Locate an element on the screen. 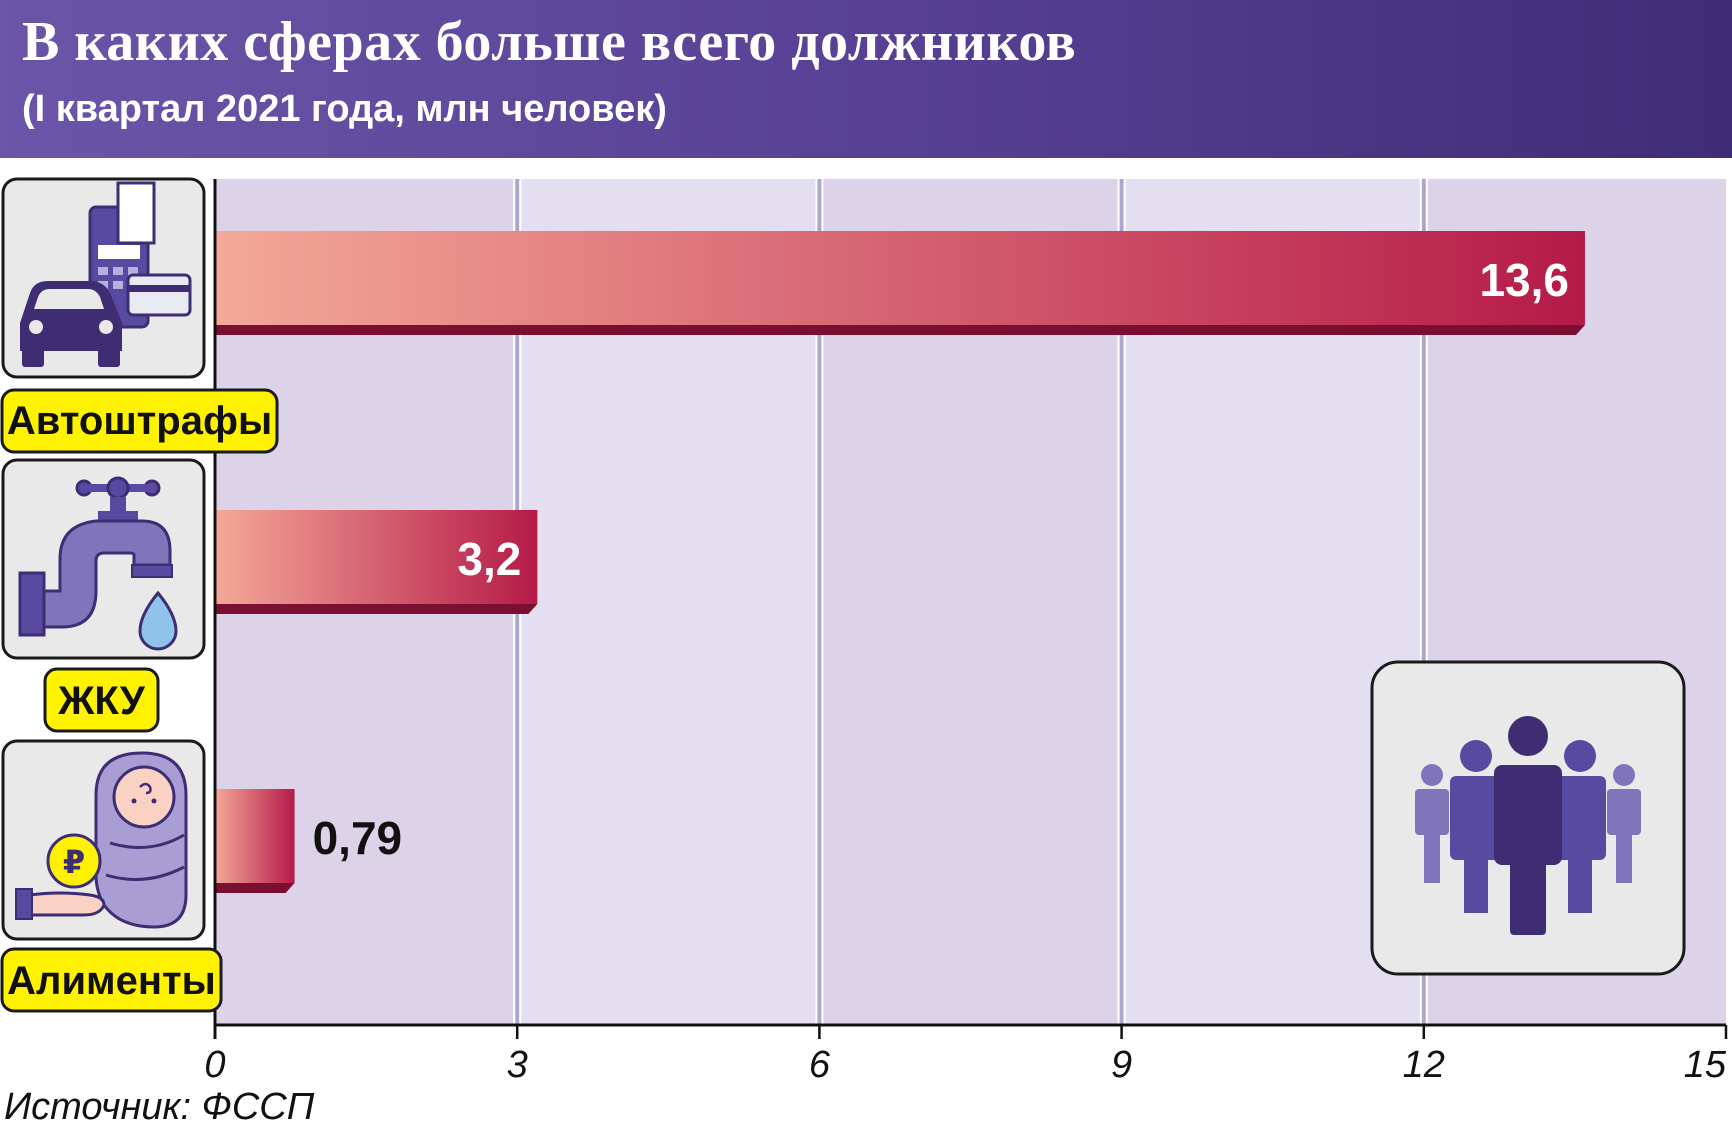 This screenshot has width=1732, height=1135. category-utilities is located at coordinates (103, 559).